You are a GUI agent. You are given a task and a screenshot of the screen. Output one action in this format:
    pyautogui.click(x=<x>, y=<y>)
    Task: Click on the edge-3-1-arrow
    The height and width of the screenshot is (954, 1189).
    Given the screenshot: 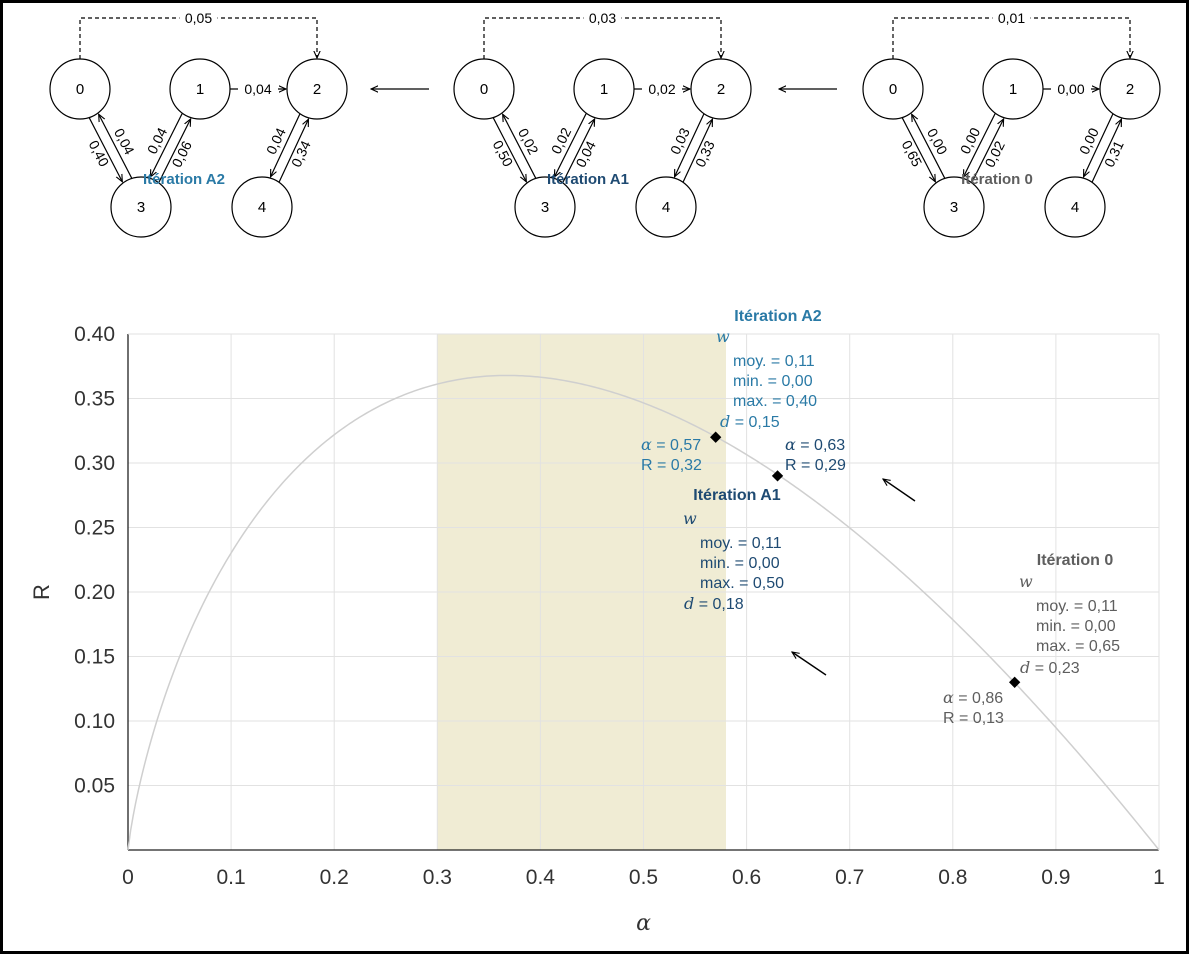 What is the action you would take?
    pyautogui.click(x=987, y=151)
    